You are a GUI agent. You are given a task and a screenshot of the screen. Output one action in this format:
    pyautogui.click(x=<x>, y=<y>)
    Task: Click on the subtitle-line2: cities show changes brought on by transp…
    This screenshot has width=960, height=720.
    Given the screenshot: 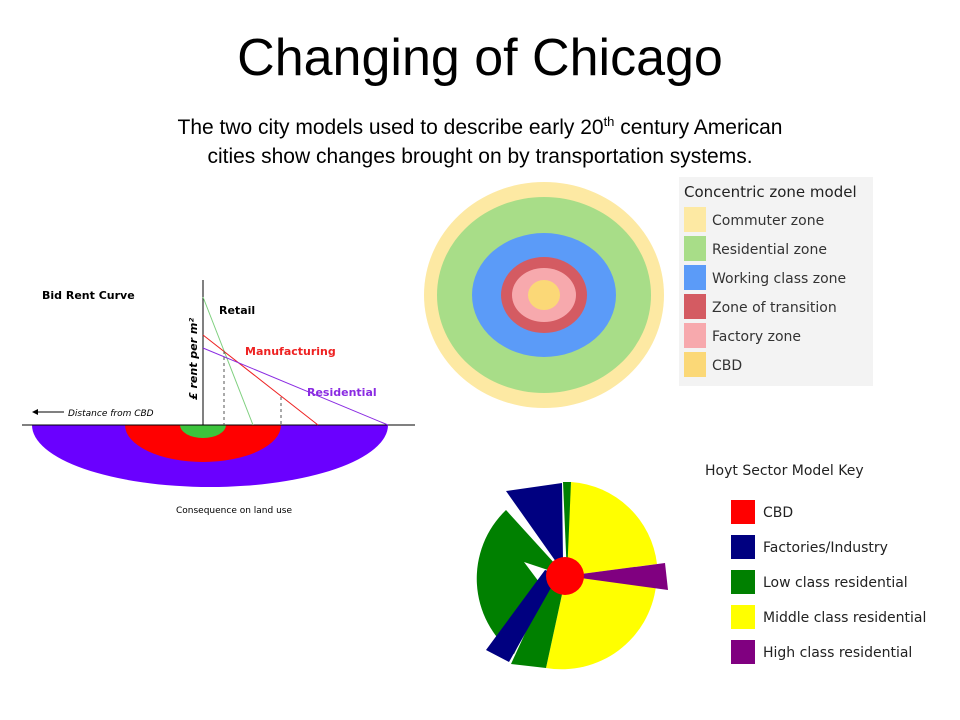 What is the action you would take?
    pyautogui.click(x=480, y=156)
    